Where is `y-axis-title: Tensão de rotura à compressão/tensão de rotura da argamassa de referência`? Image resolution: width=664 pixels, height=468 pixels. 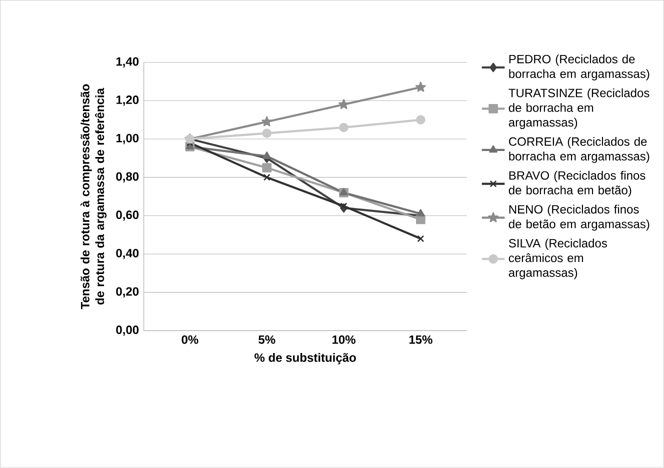
y-axis-title: Tensão de rotura à compressão/tensão de rotura da argamassa de referência is located at coordinates (93, 197).